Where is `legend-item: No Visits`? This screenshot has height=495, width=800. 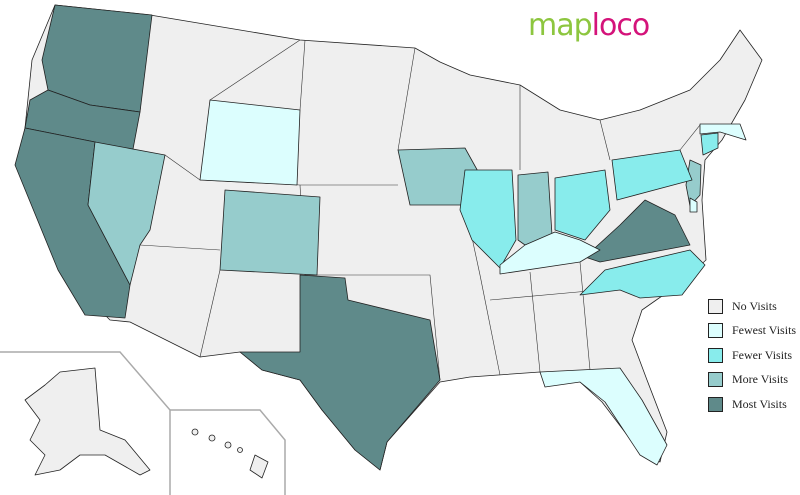 legend-item: No Visits is located at coordinates (752, 306).